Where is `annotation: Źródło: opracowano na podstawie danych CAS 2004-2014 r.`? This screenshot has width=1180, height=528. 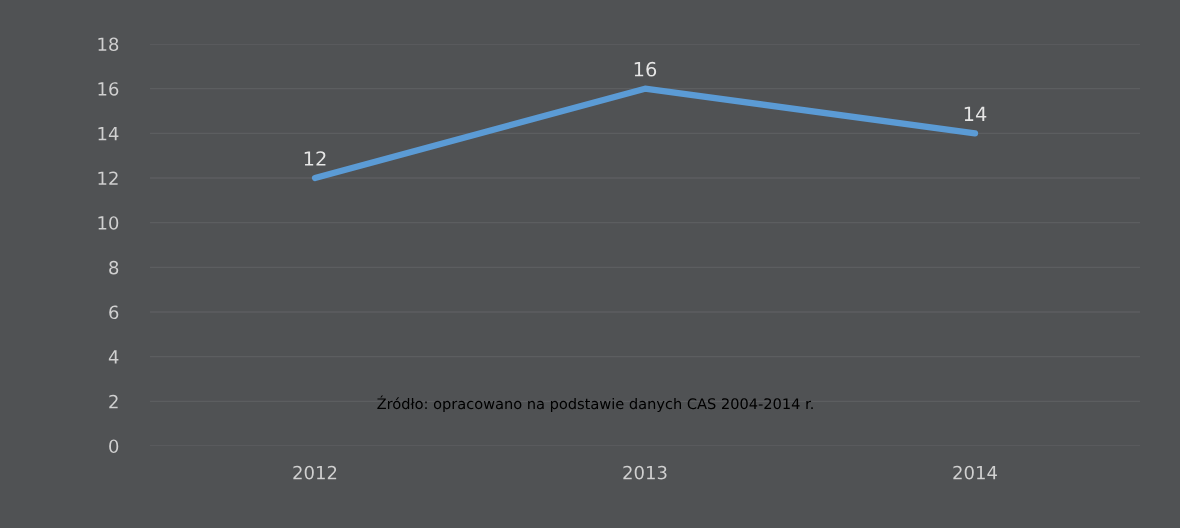
annotation: Źródło: opracowano na podstawie danych CAS 2004-2014 r. is located at coordinates (595, 404).